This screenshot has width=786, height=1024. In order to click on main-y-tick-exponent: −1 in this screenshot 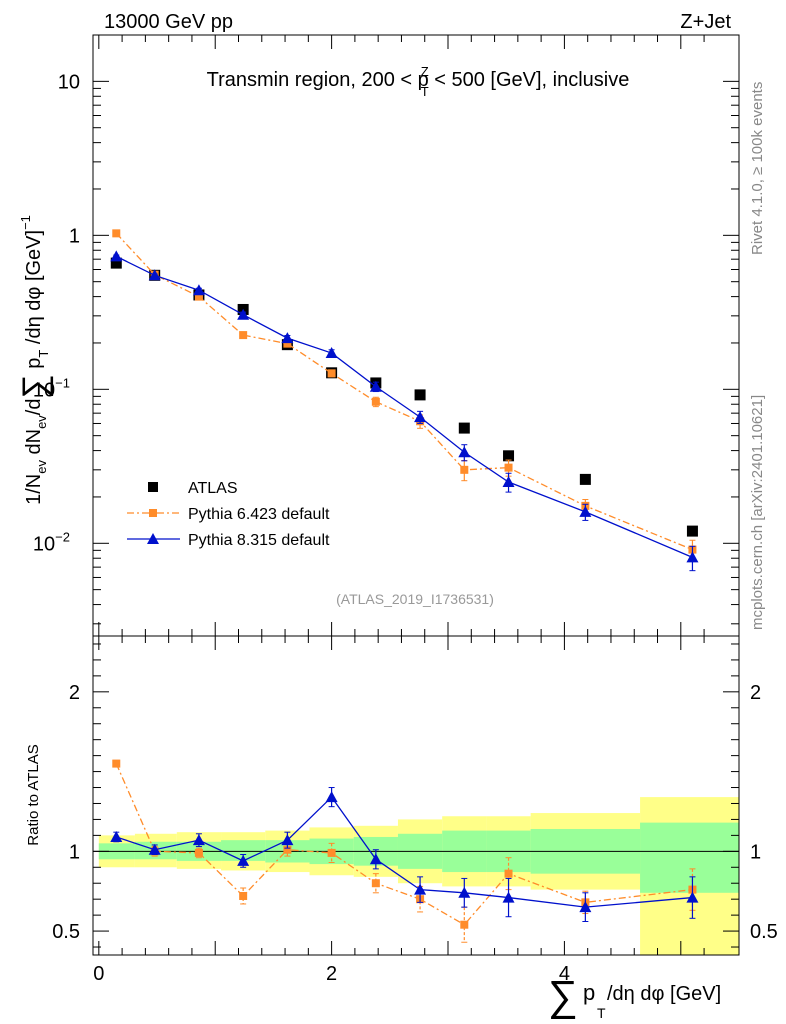, I will do `click(62, 382)`.